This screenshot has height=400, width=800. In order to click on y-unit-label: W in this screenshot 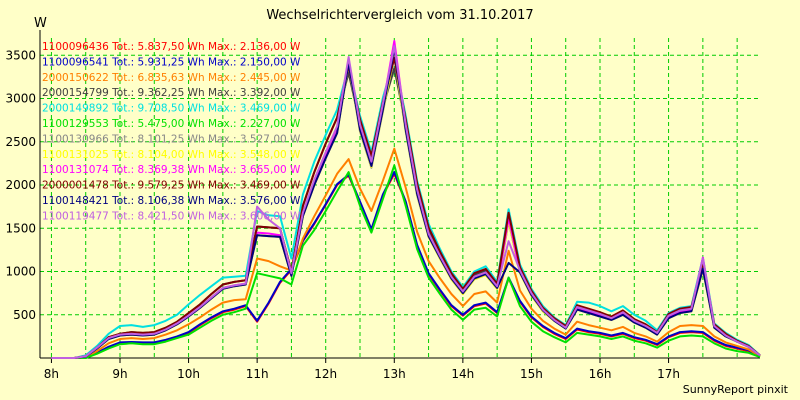, I will do `click(40, 23)`.